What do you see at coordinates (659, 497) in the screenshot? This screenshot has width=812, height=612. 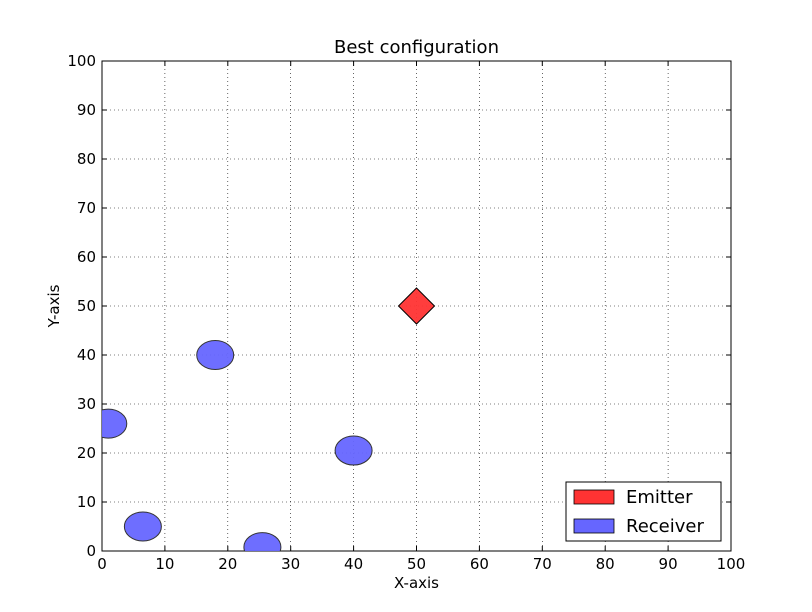 I see `legend-label-emitter: Emitter` at bounding box center [659, 497].